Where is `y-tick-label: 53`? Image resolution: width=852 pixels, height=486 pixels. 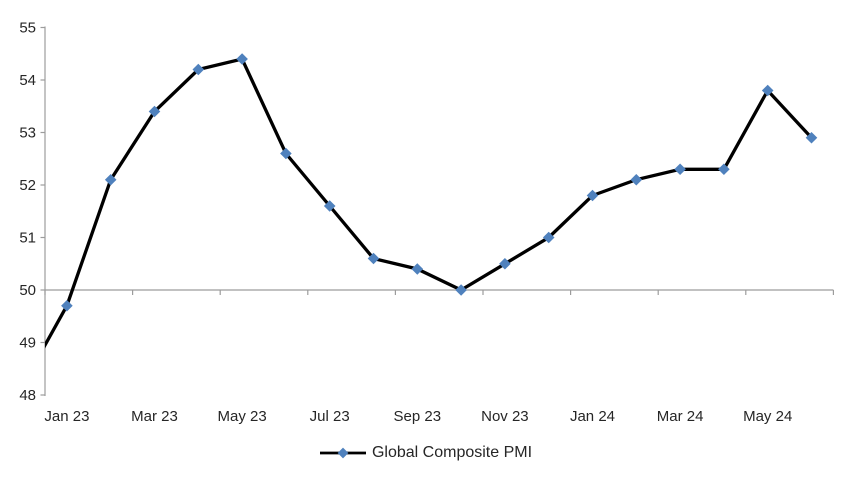 y-tick-label: 53 is located at coordinates (27, 133).